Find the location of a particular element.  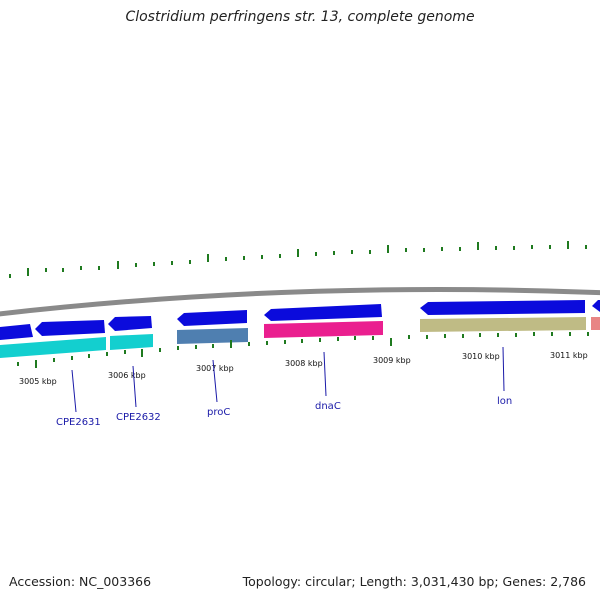

inner-ticks is located at coordinates (303, 350).